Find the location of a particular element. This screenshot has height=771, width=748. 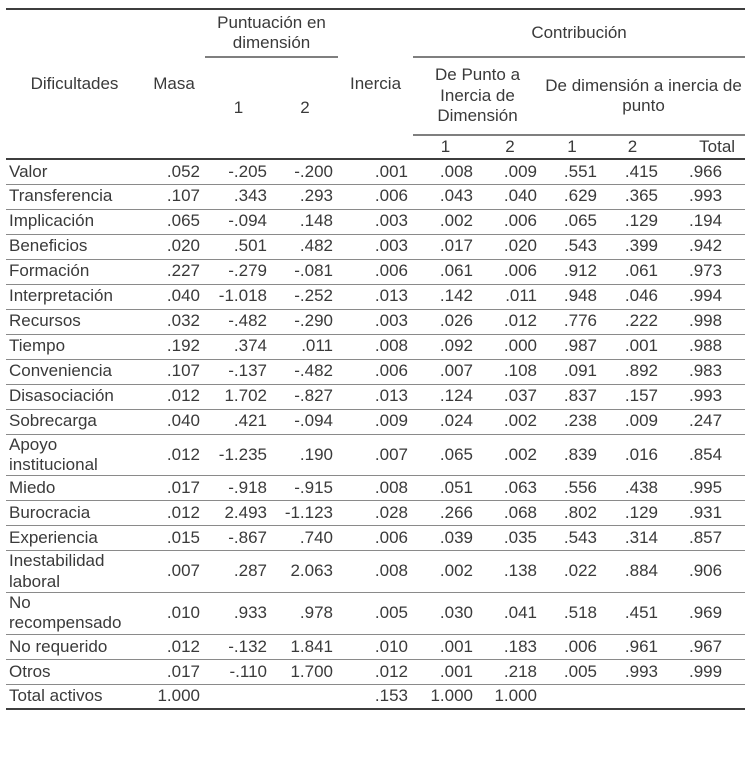

cell-score-dim2: .190 is located at coordinates (305, 455).